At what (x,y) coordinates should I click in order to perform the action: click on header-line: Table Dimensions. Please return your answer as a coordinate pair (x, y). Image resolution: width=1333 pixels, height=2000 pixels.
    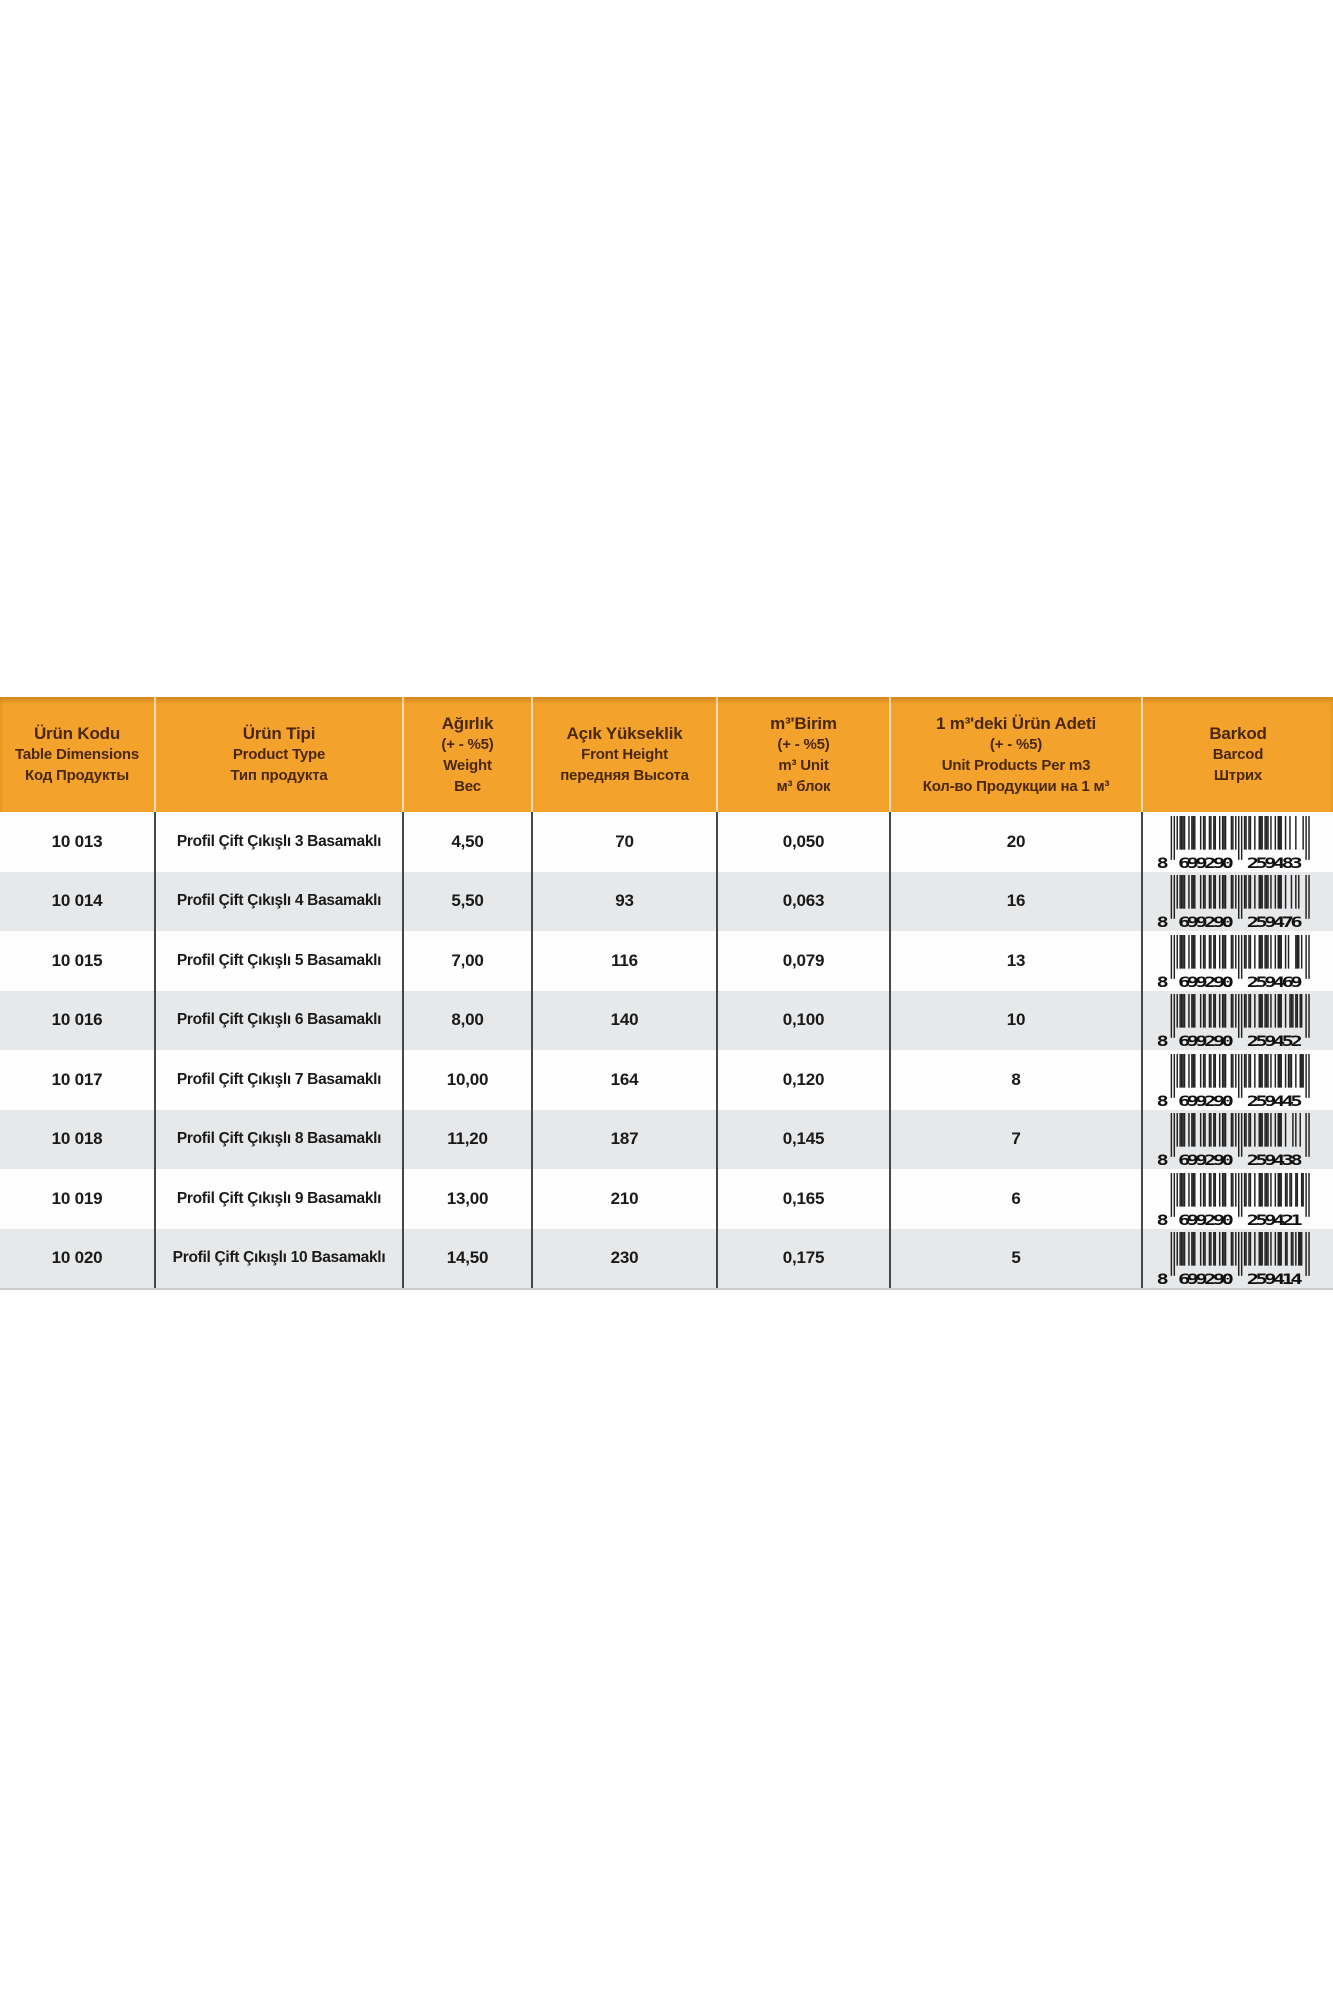
    Looking at the image, I should click on (77, 754).